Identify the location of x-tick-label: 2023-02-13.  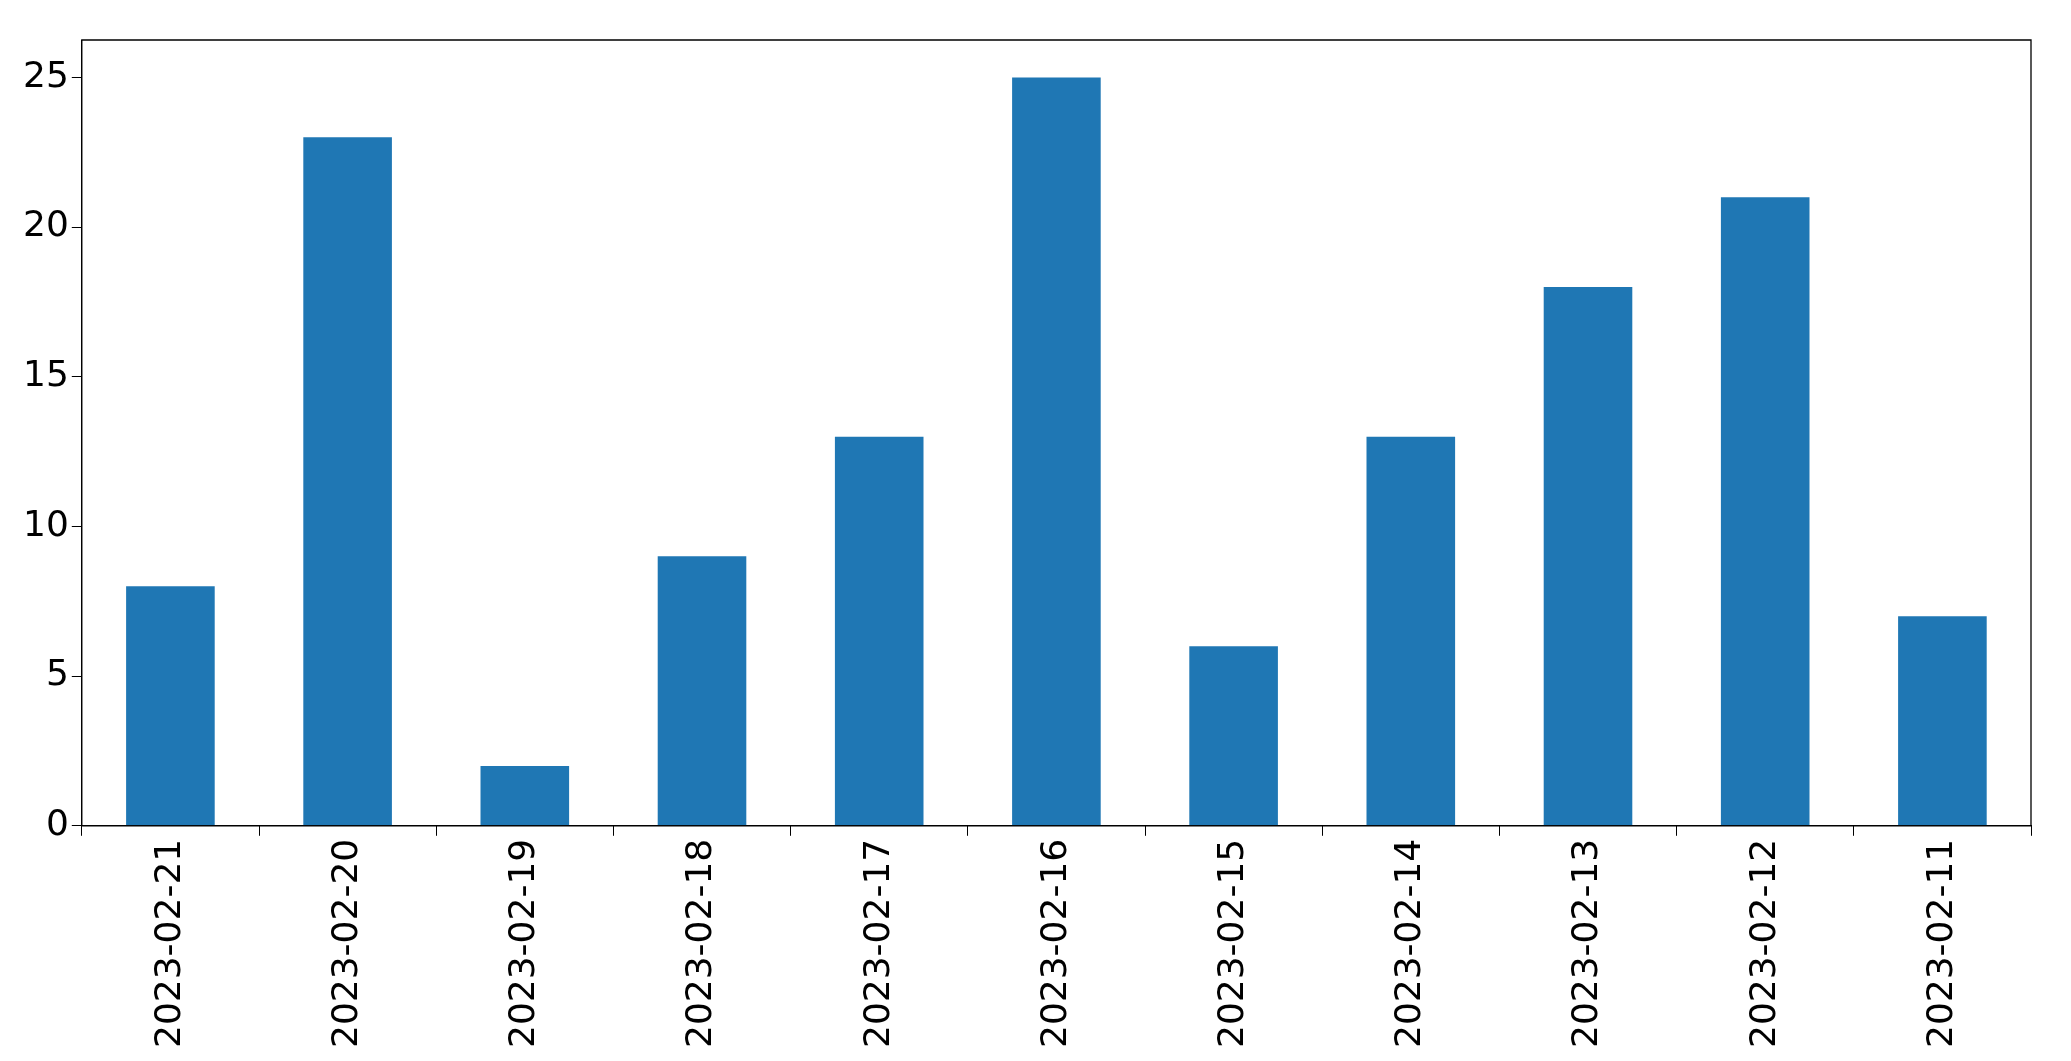
(1585, 943).